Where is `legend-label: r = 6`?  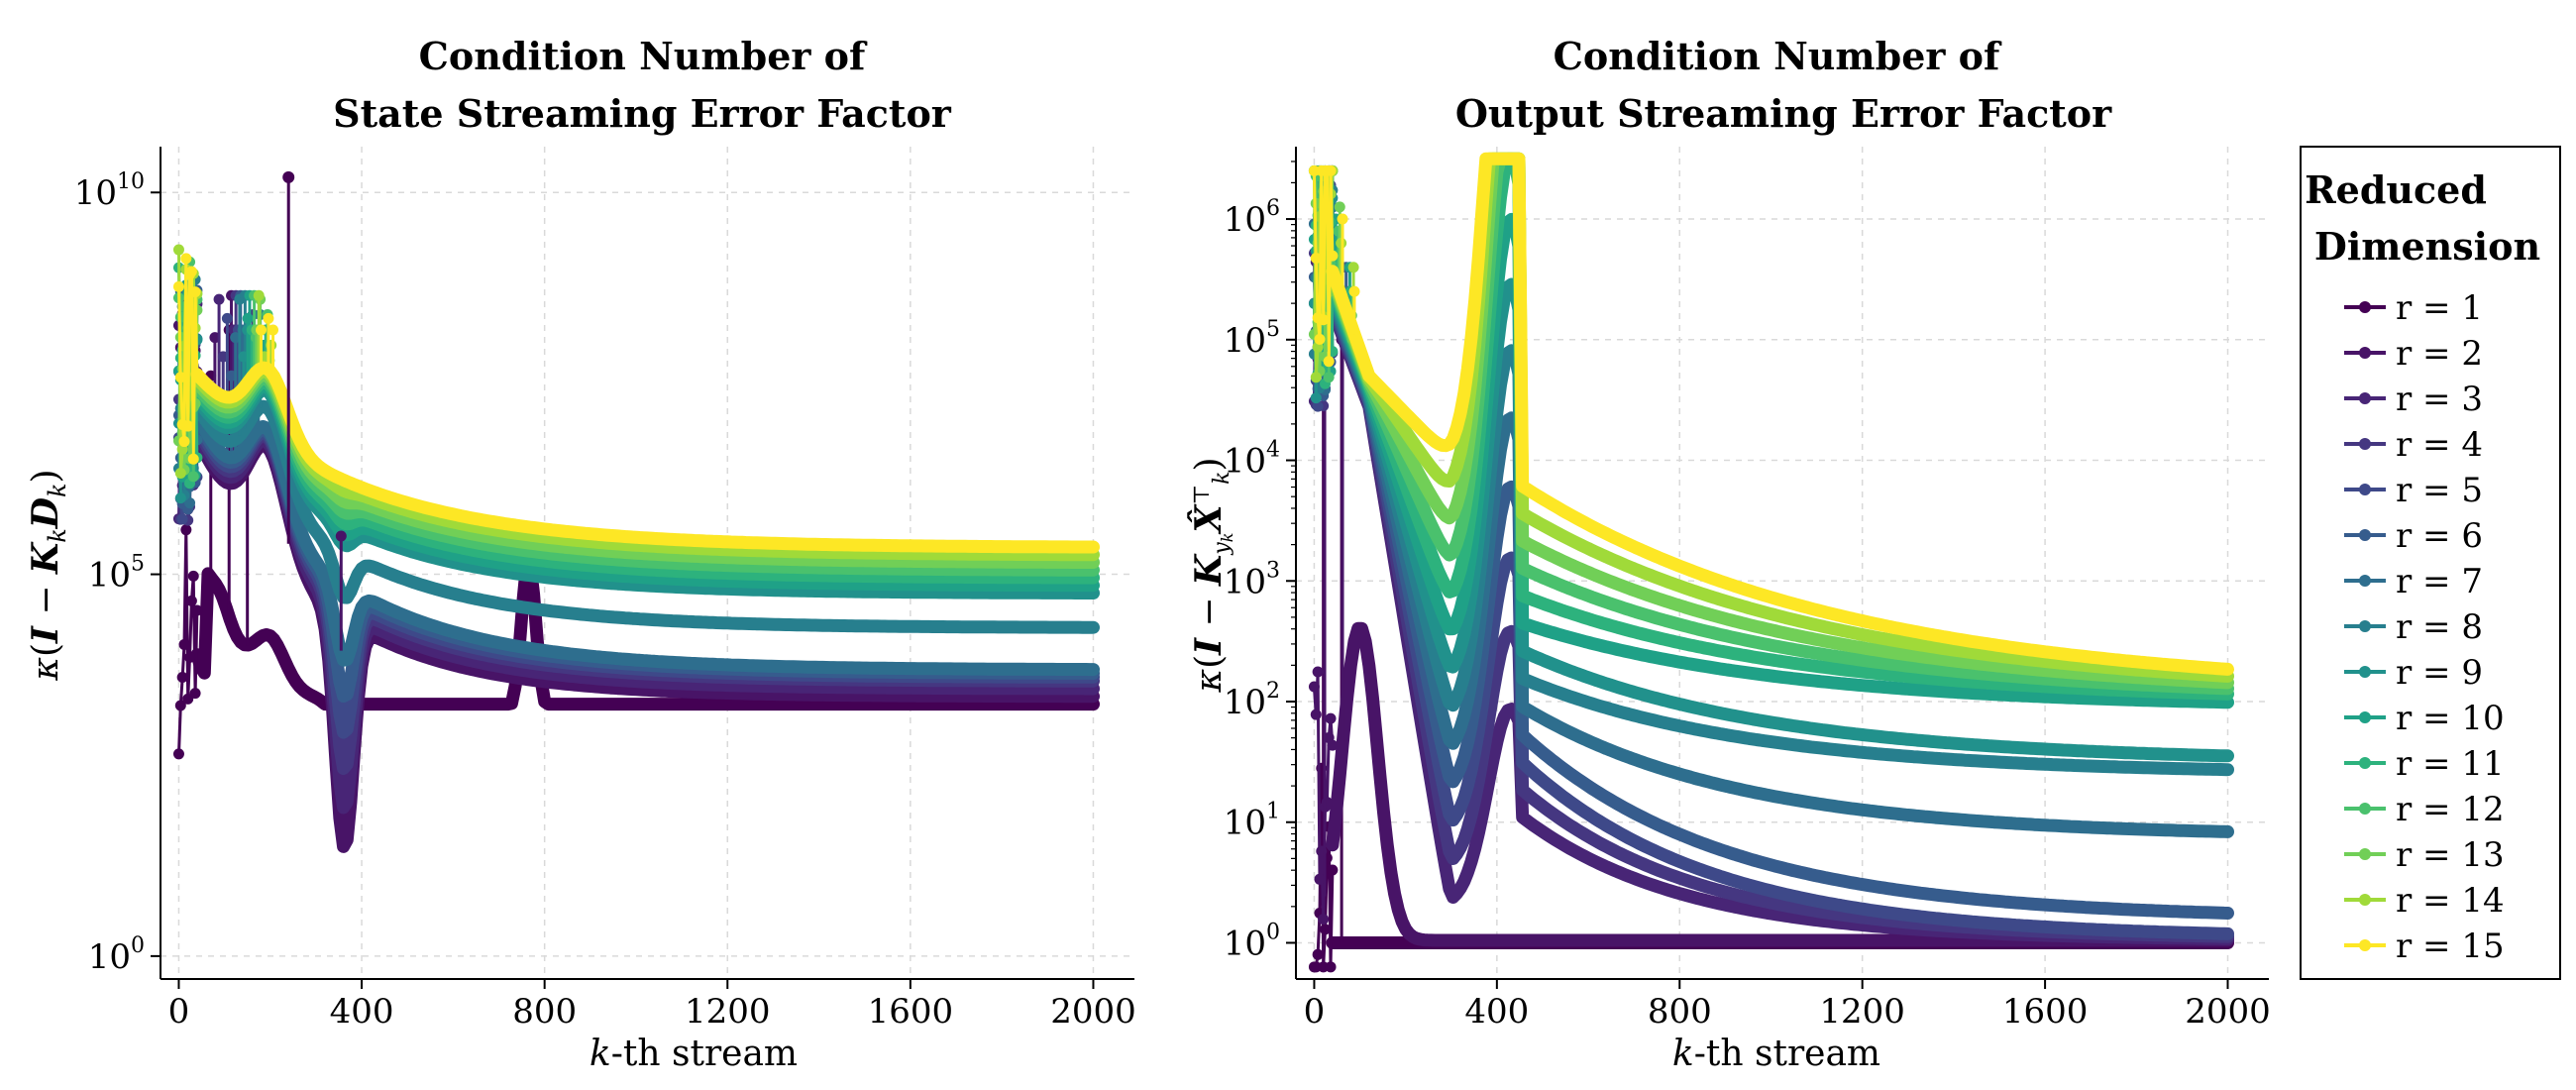
legend-label: r = 6 is located at coordinates (2439, 536).